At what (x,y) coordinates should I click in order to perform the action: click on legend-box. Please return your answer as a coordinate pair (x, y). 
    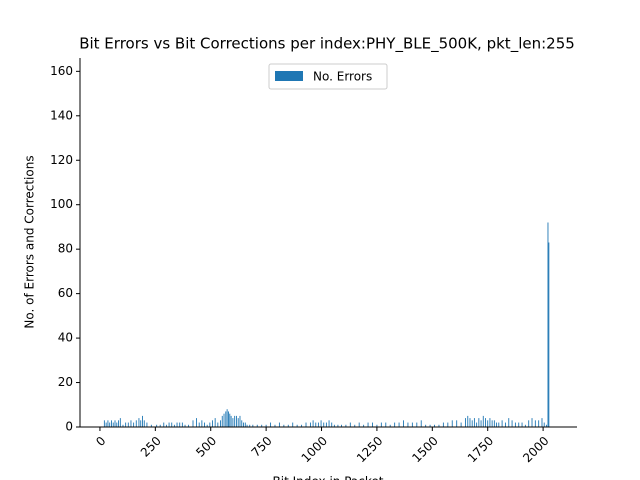
    Looking at the image, I should click on (328, 76).